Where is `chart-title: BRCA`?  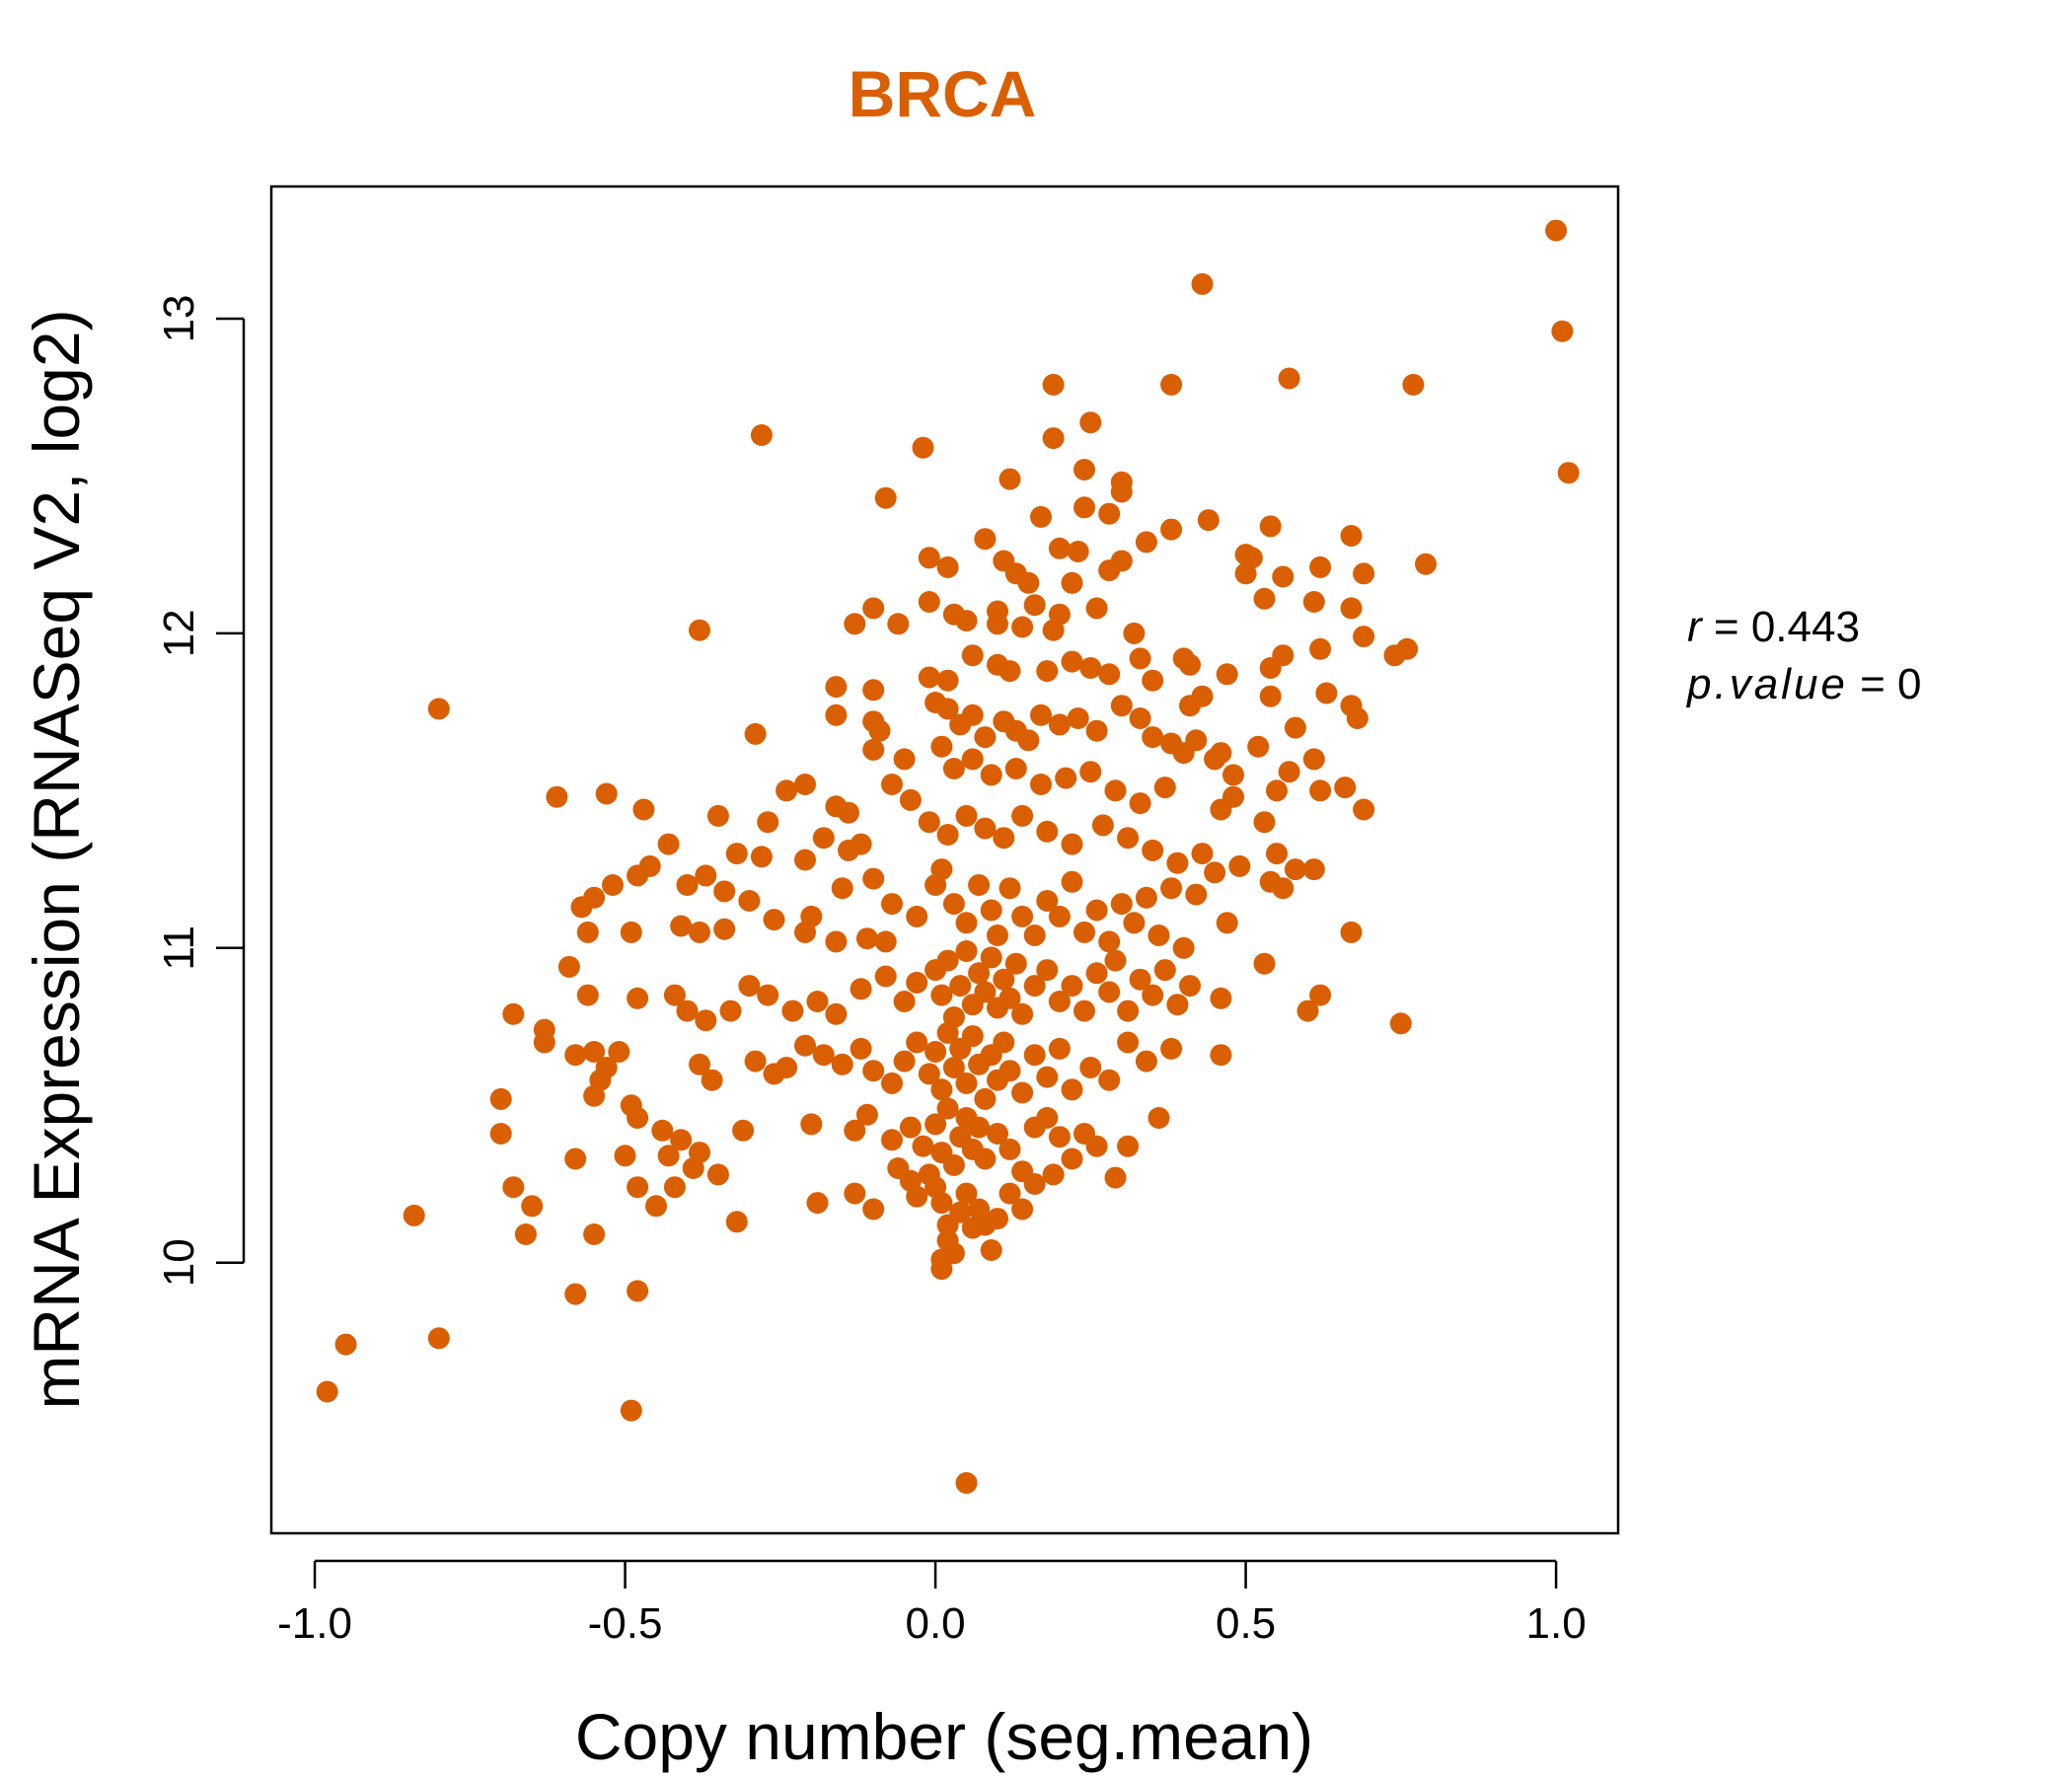
chart-title: BRCA is located at coordinates (943, 93).